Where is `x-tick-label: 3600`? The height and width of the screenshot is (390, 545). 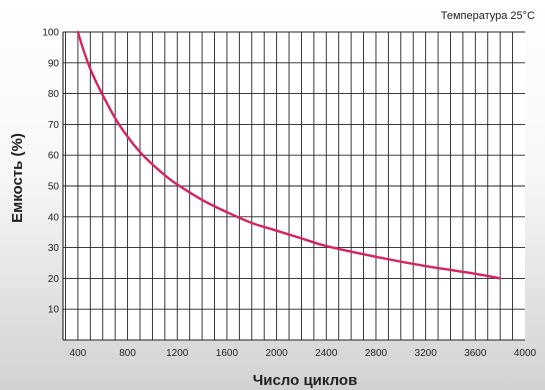 x-tick-label: 3600 is located at coordinates (475, 353).